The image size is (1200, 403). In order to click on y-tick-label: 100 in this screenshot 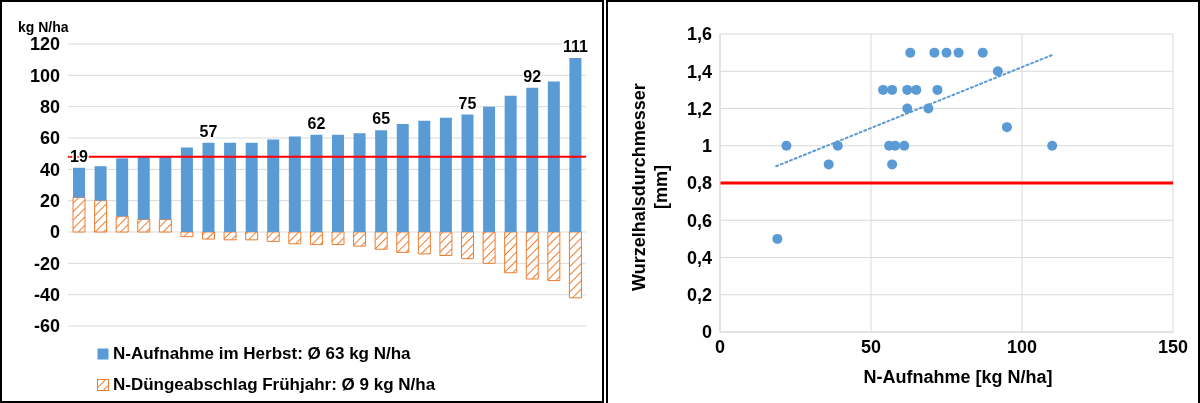, I will do `click(44, 75)`.